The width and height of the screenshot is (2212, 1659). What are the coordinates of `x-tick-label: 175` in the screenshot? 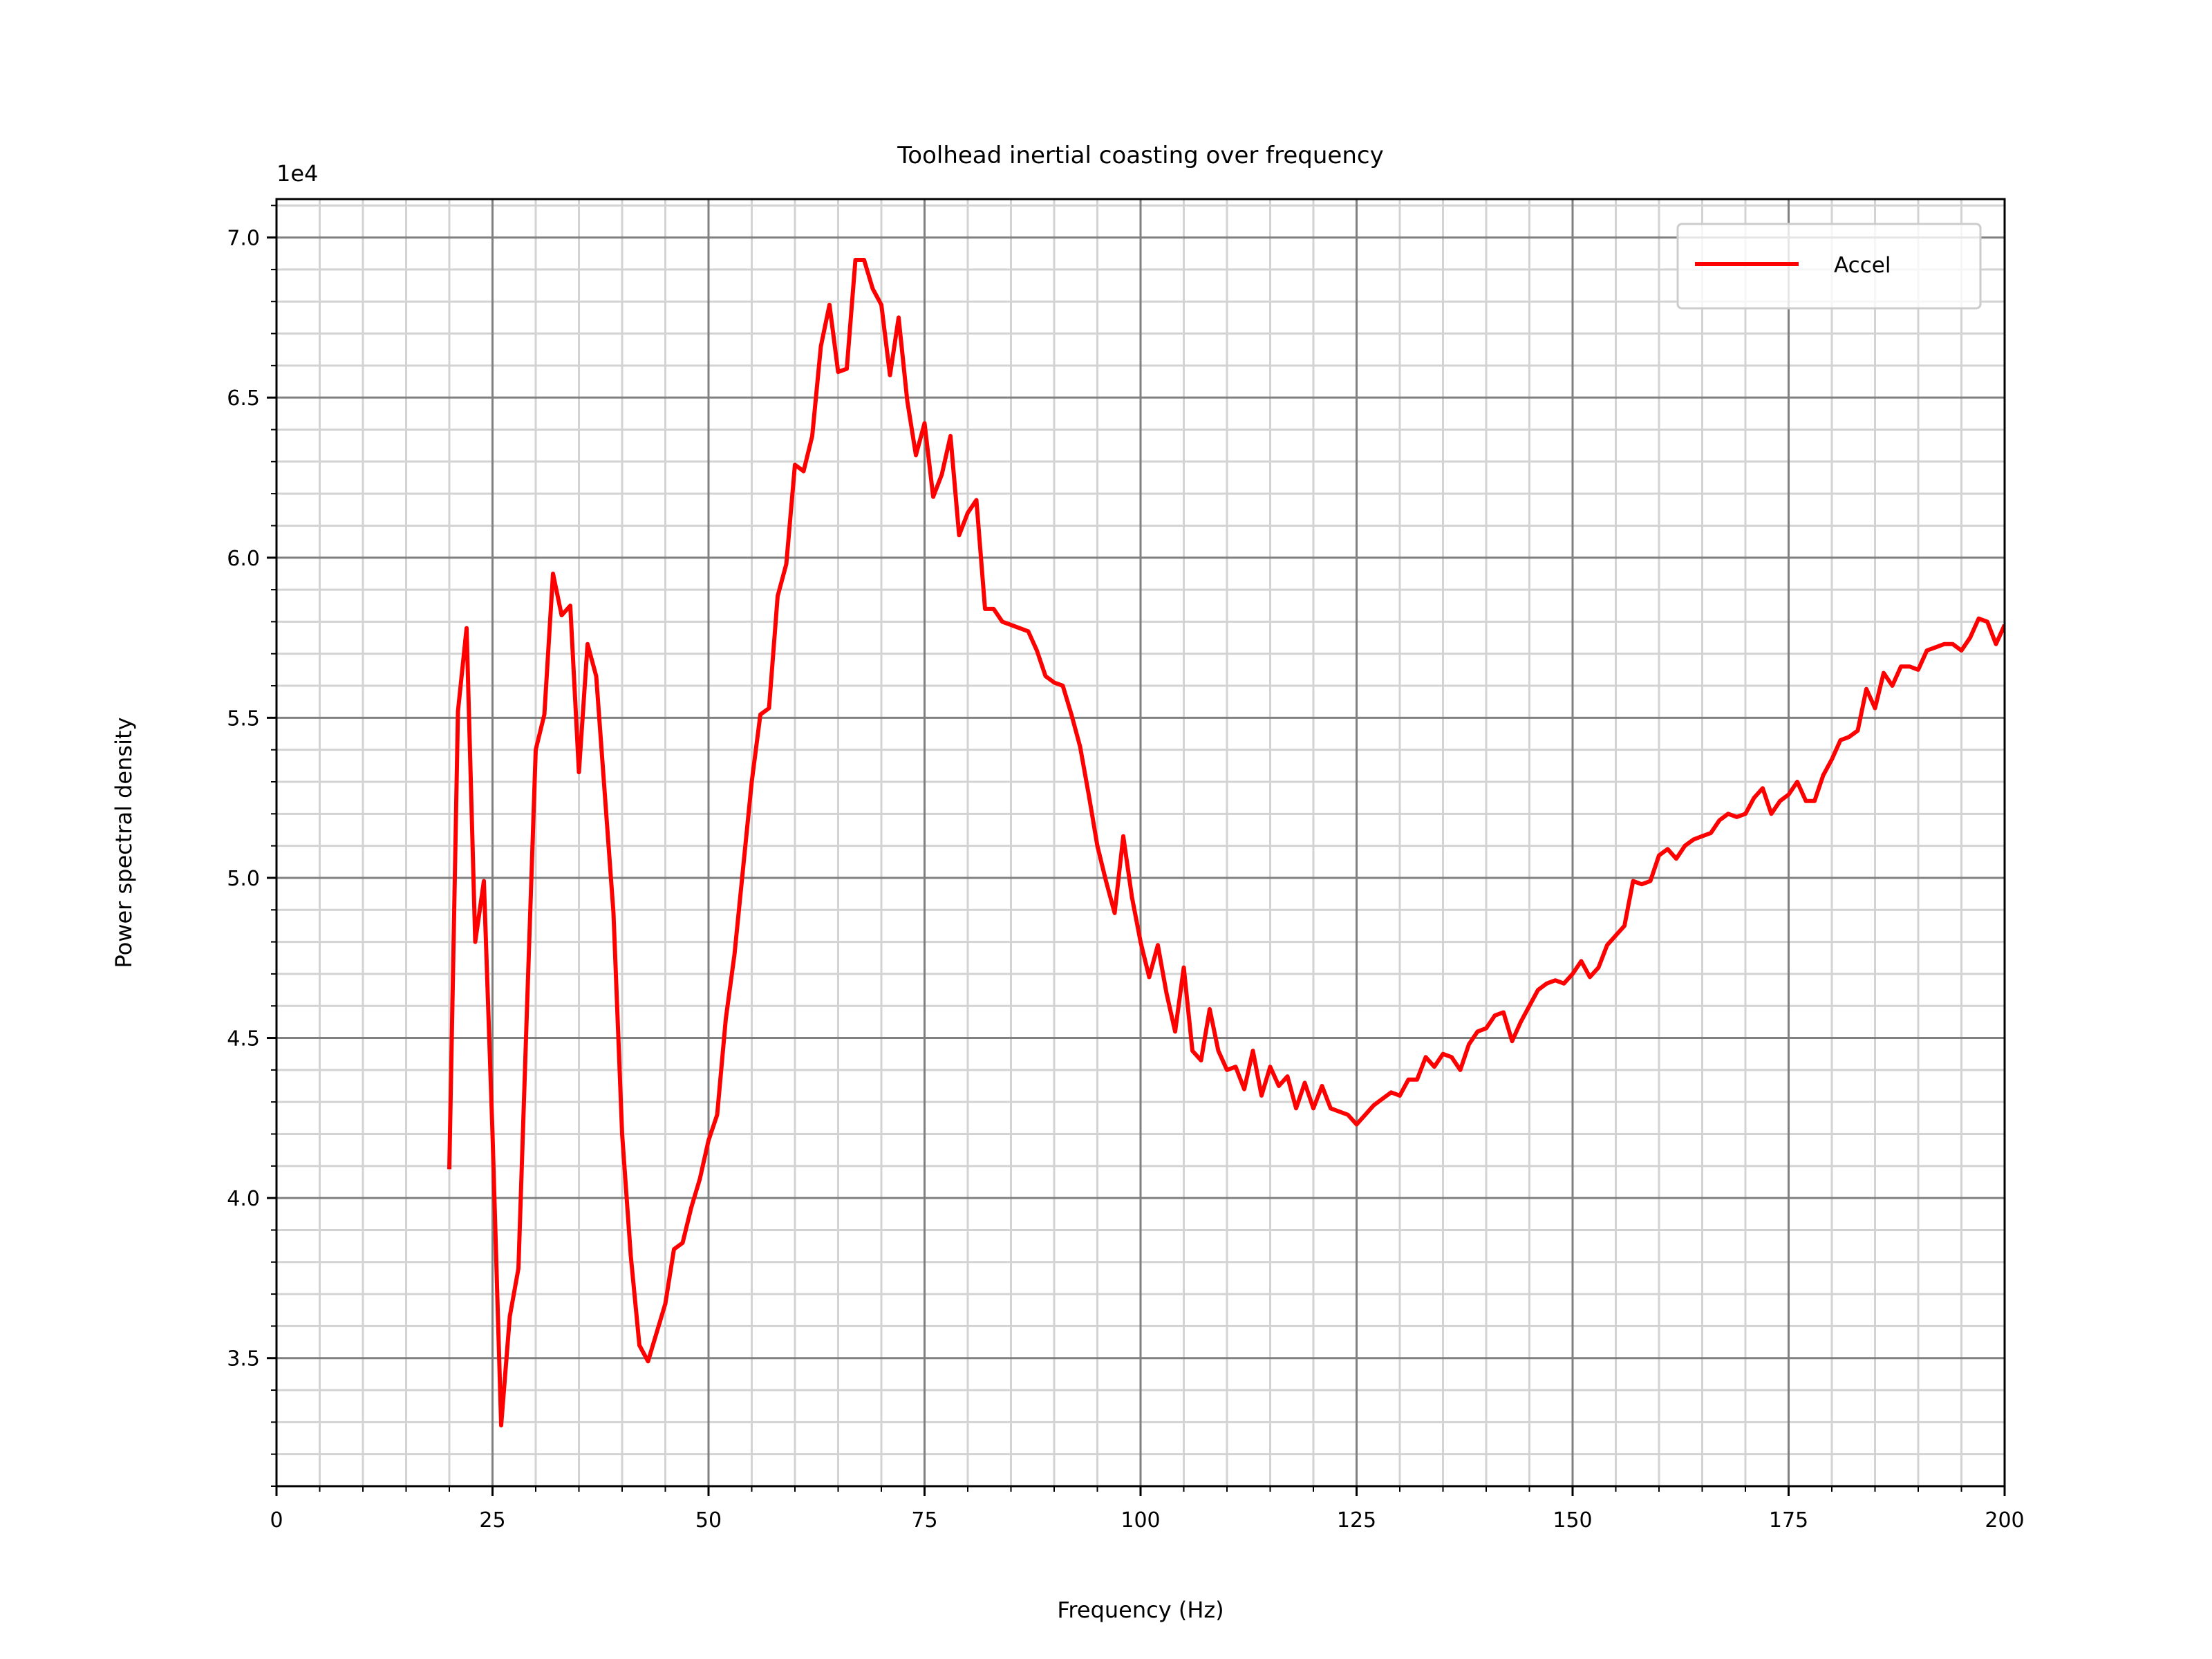 It's located at (1788, 1521).